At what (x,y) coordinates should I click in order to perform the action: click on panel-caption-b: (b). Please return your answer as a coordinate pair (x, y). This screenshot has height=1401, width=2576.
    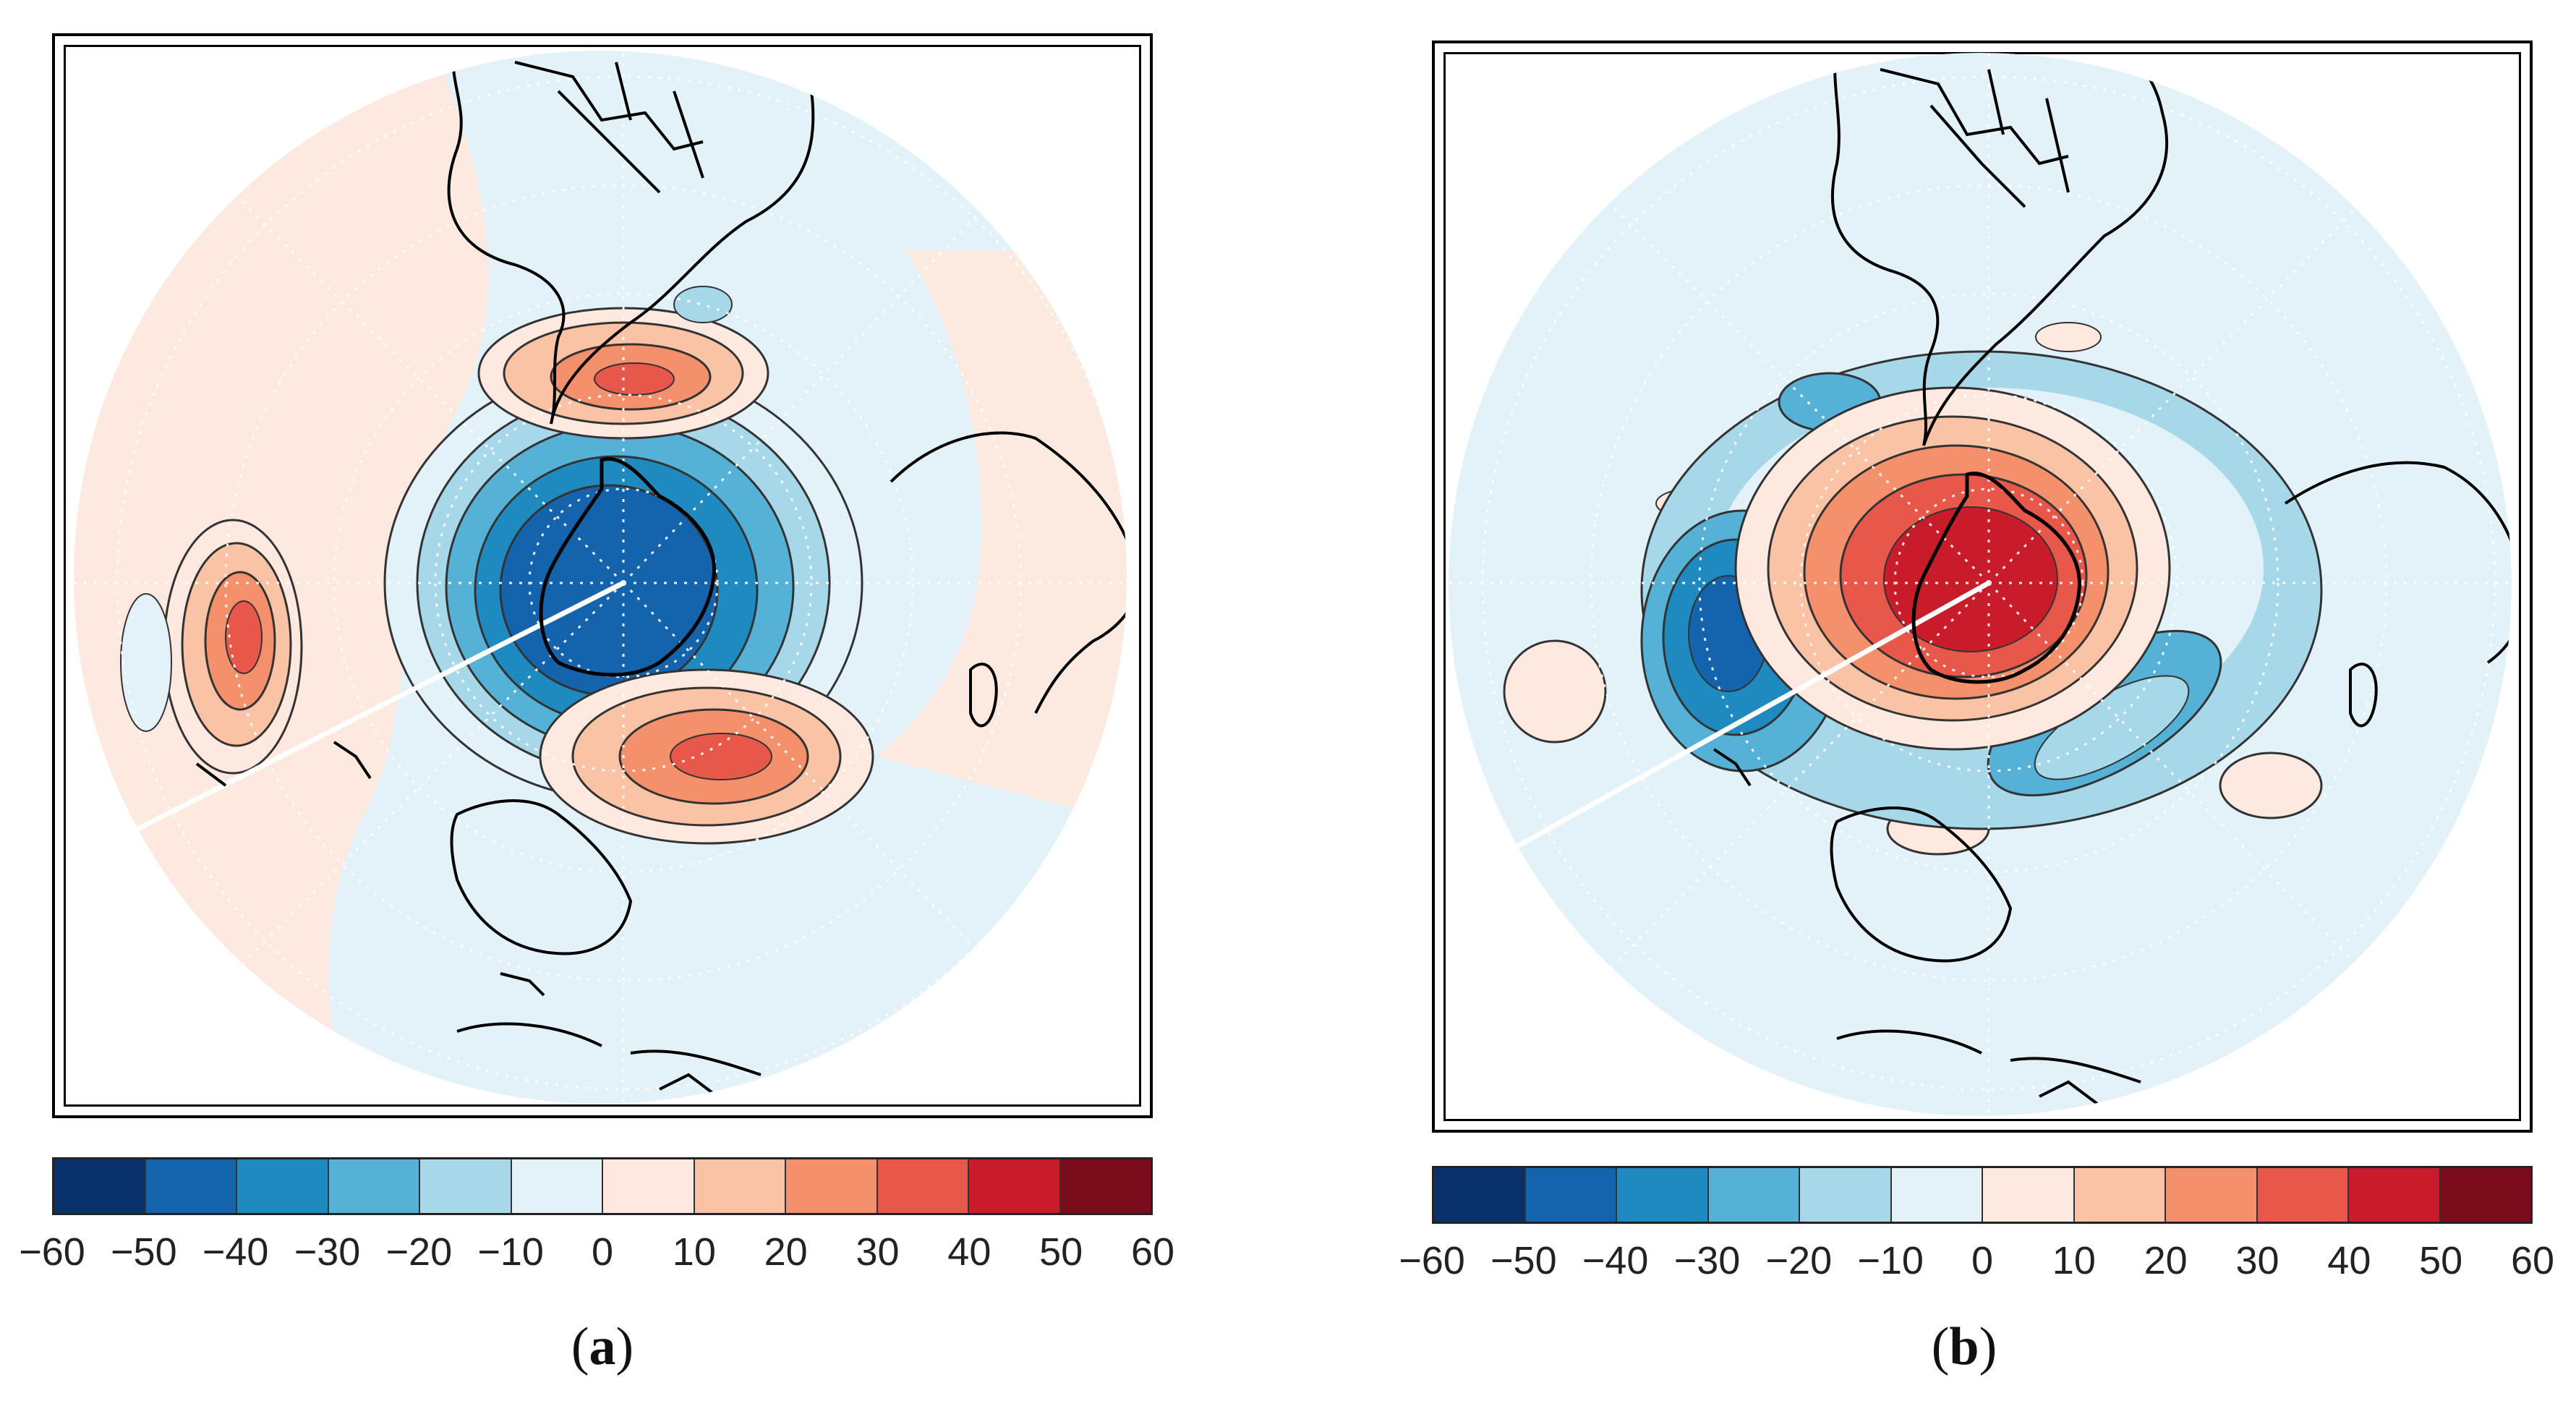
    Looking at the image, I should click on (1964, 1346).